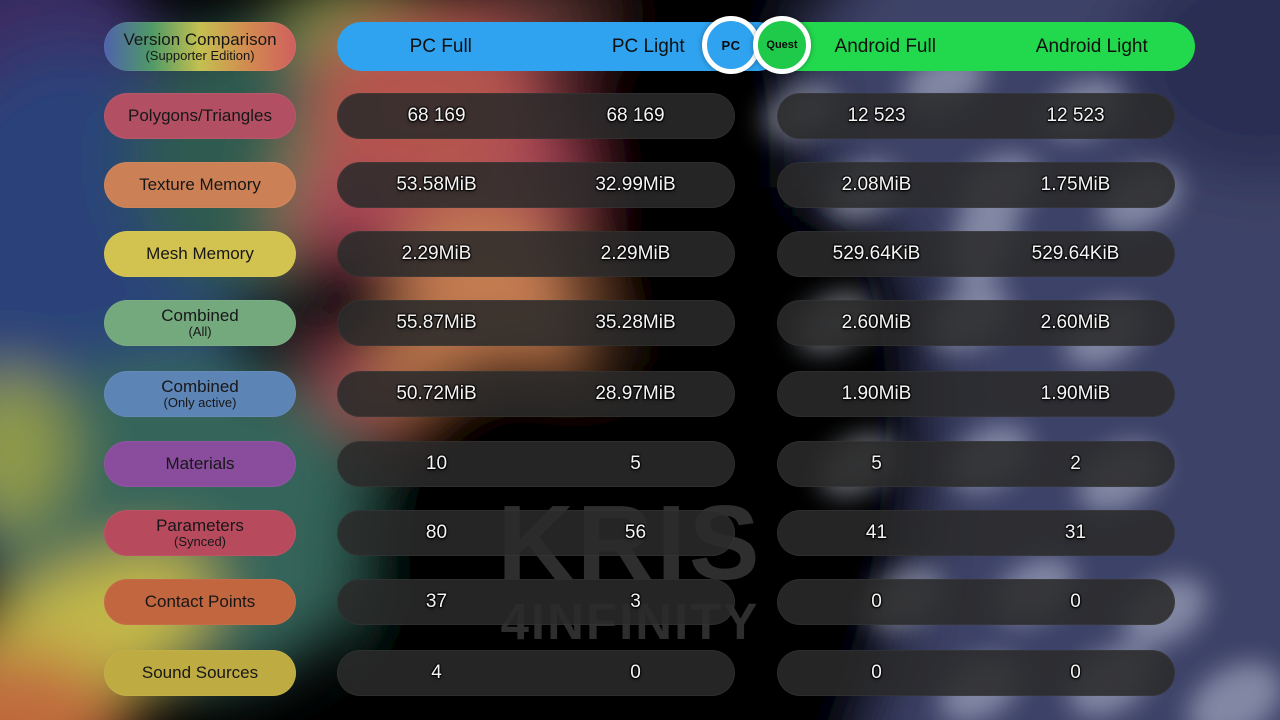 Image resolution: width=1280 pixels, height=720 pixels. I want to click on table-row-materials: Materials 10 5 5 2, so click(640, 464).